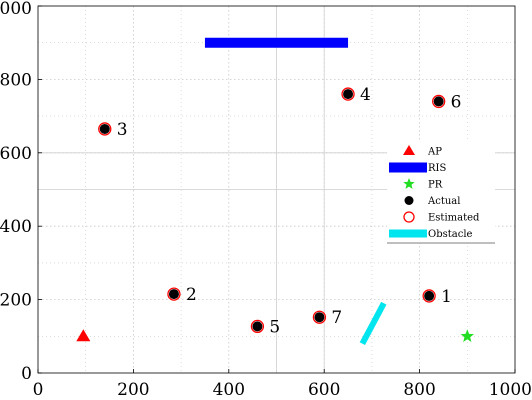  Describe the element at coordinates (409, 150) in the screenshot. I see `legend-ap-icon` at that location.